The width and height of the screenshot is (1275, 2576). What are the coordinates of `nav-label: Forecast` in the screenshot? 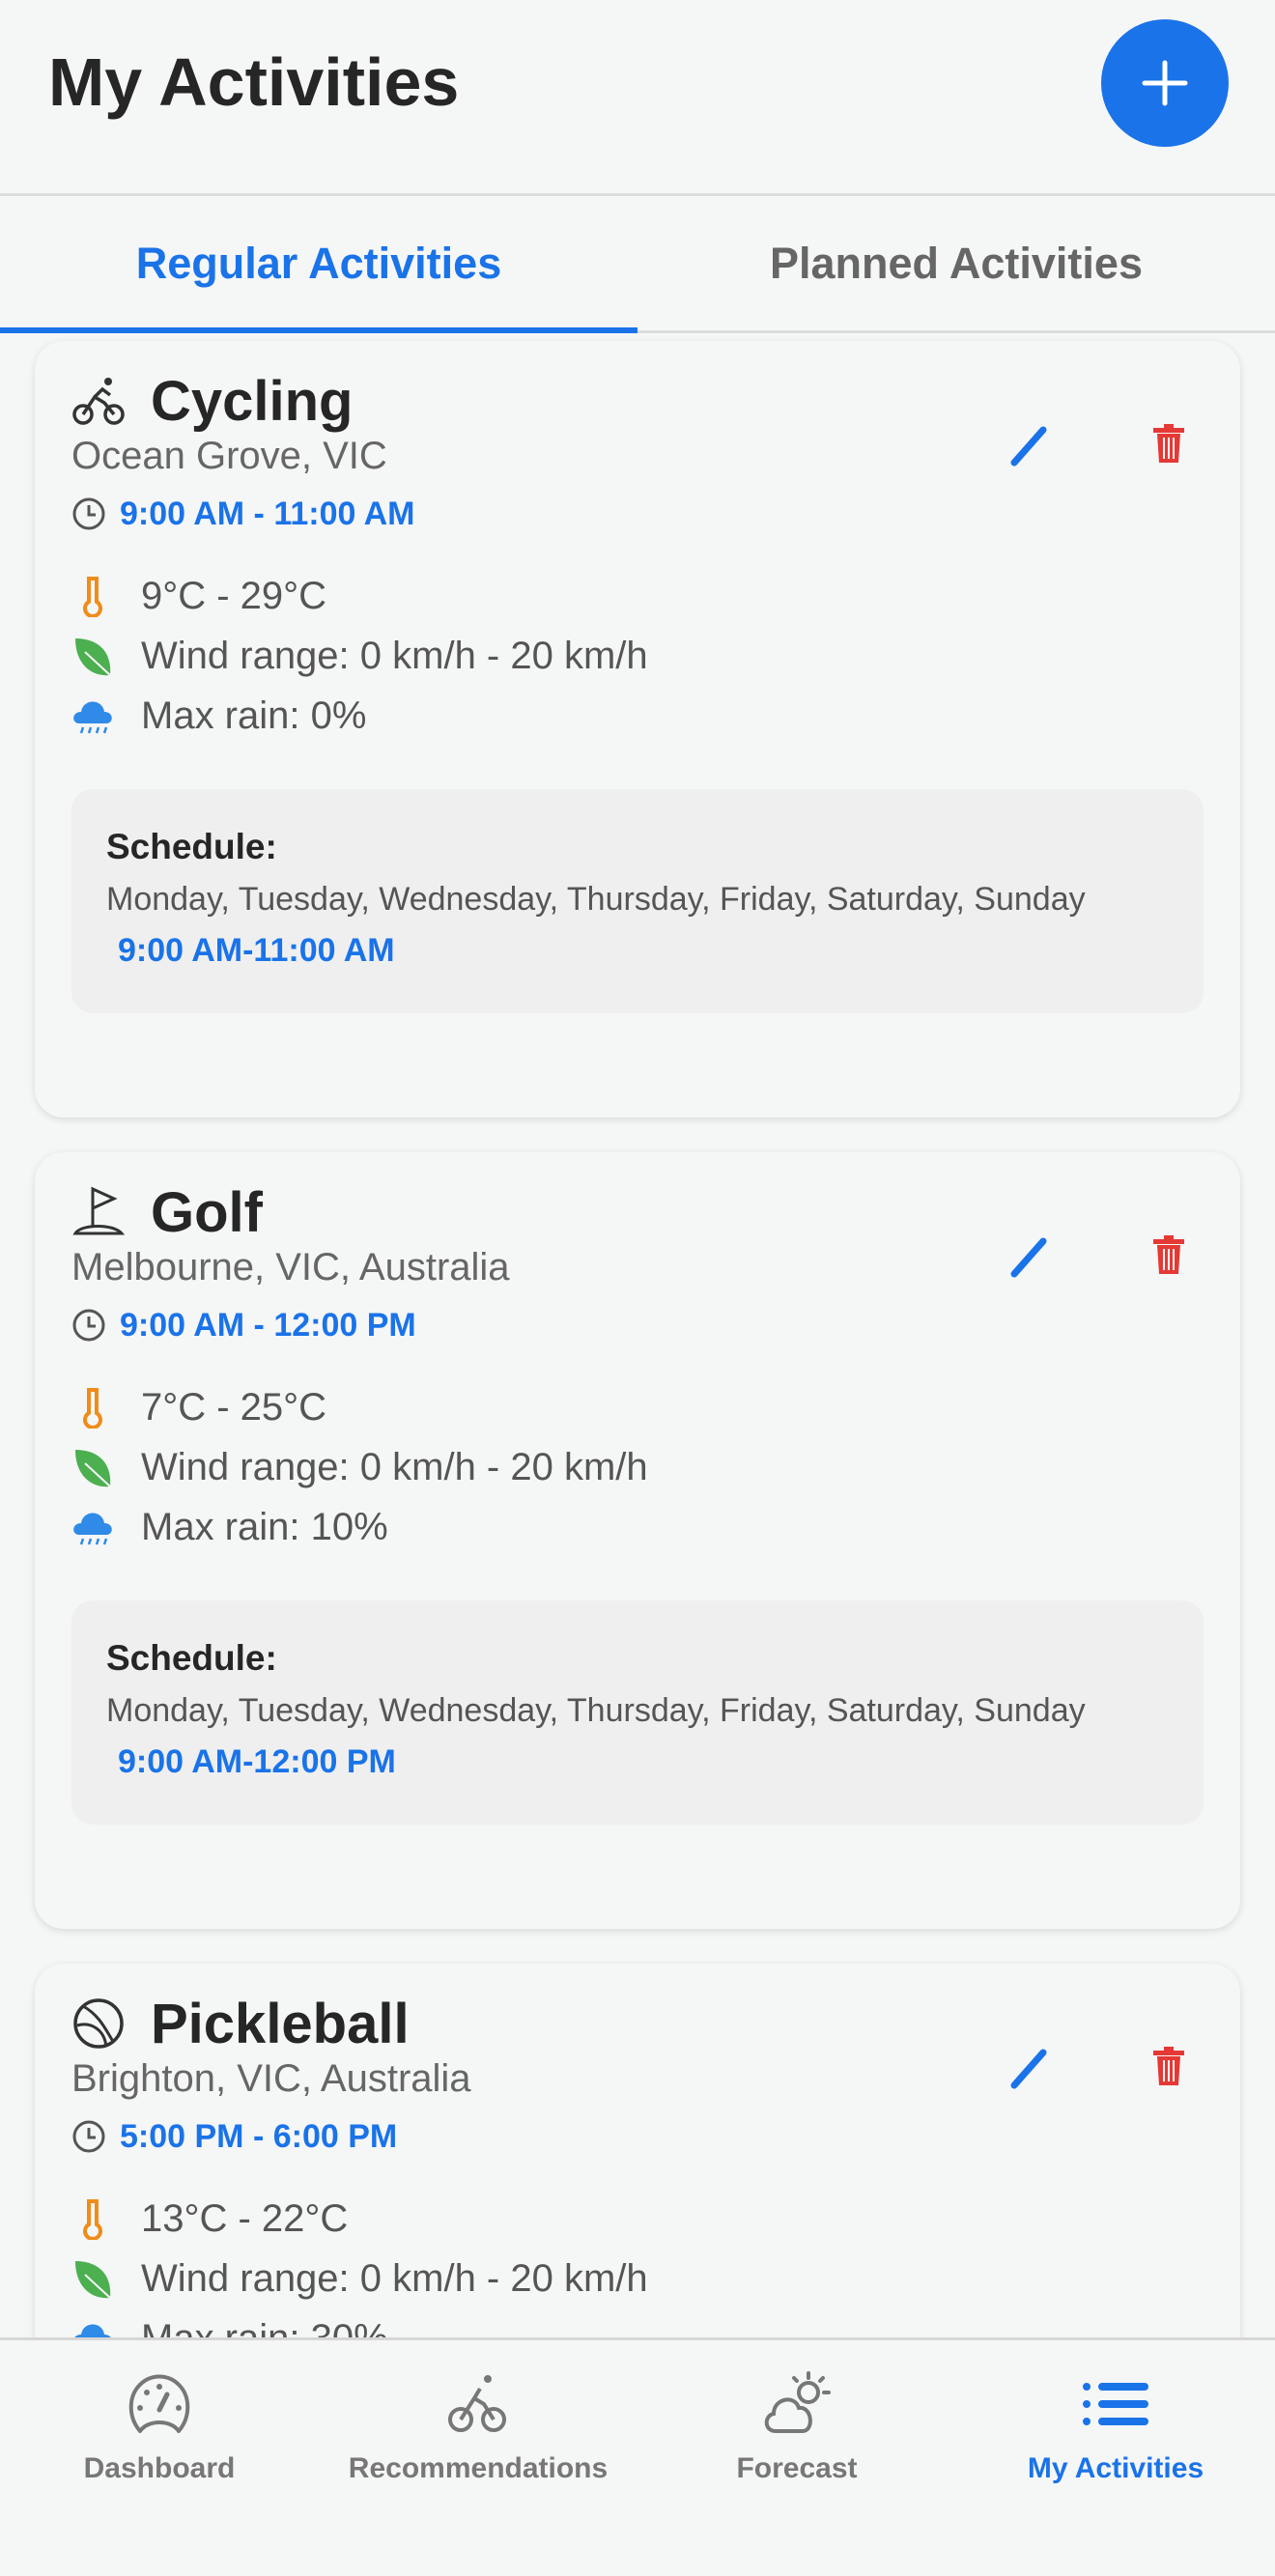 It's located at (797, 2468).